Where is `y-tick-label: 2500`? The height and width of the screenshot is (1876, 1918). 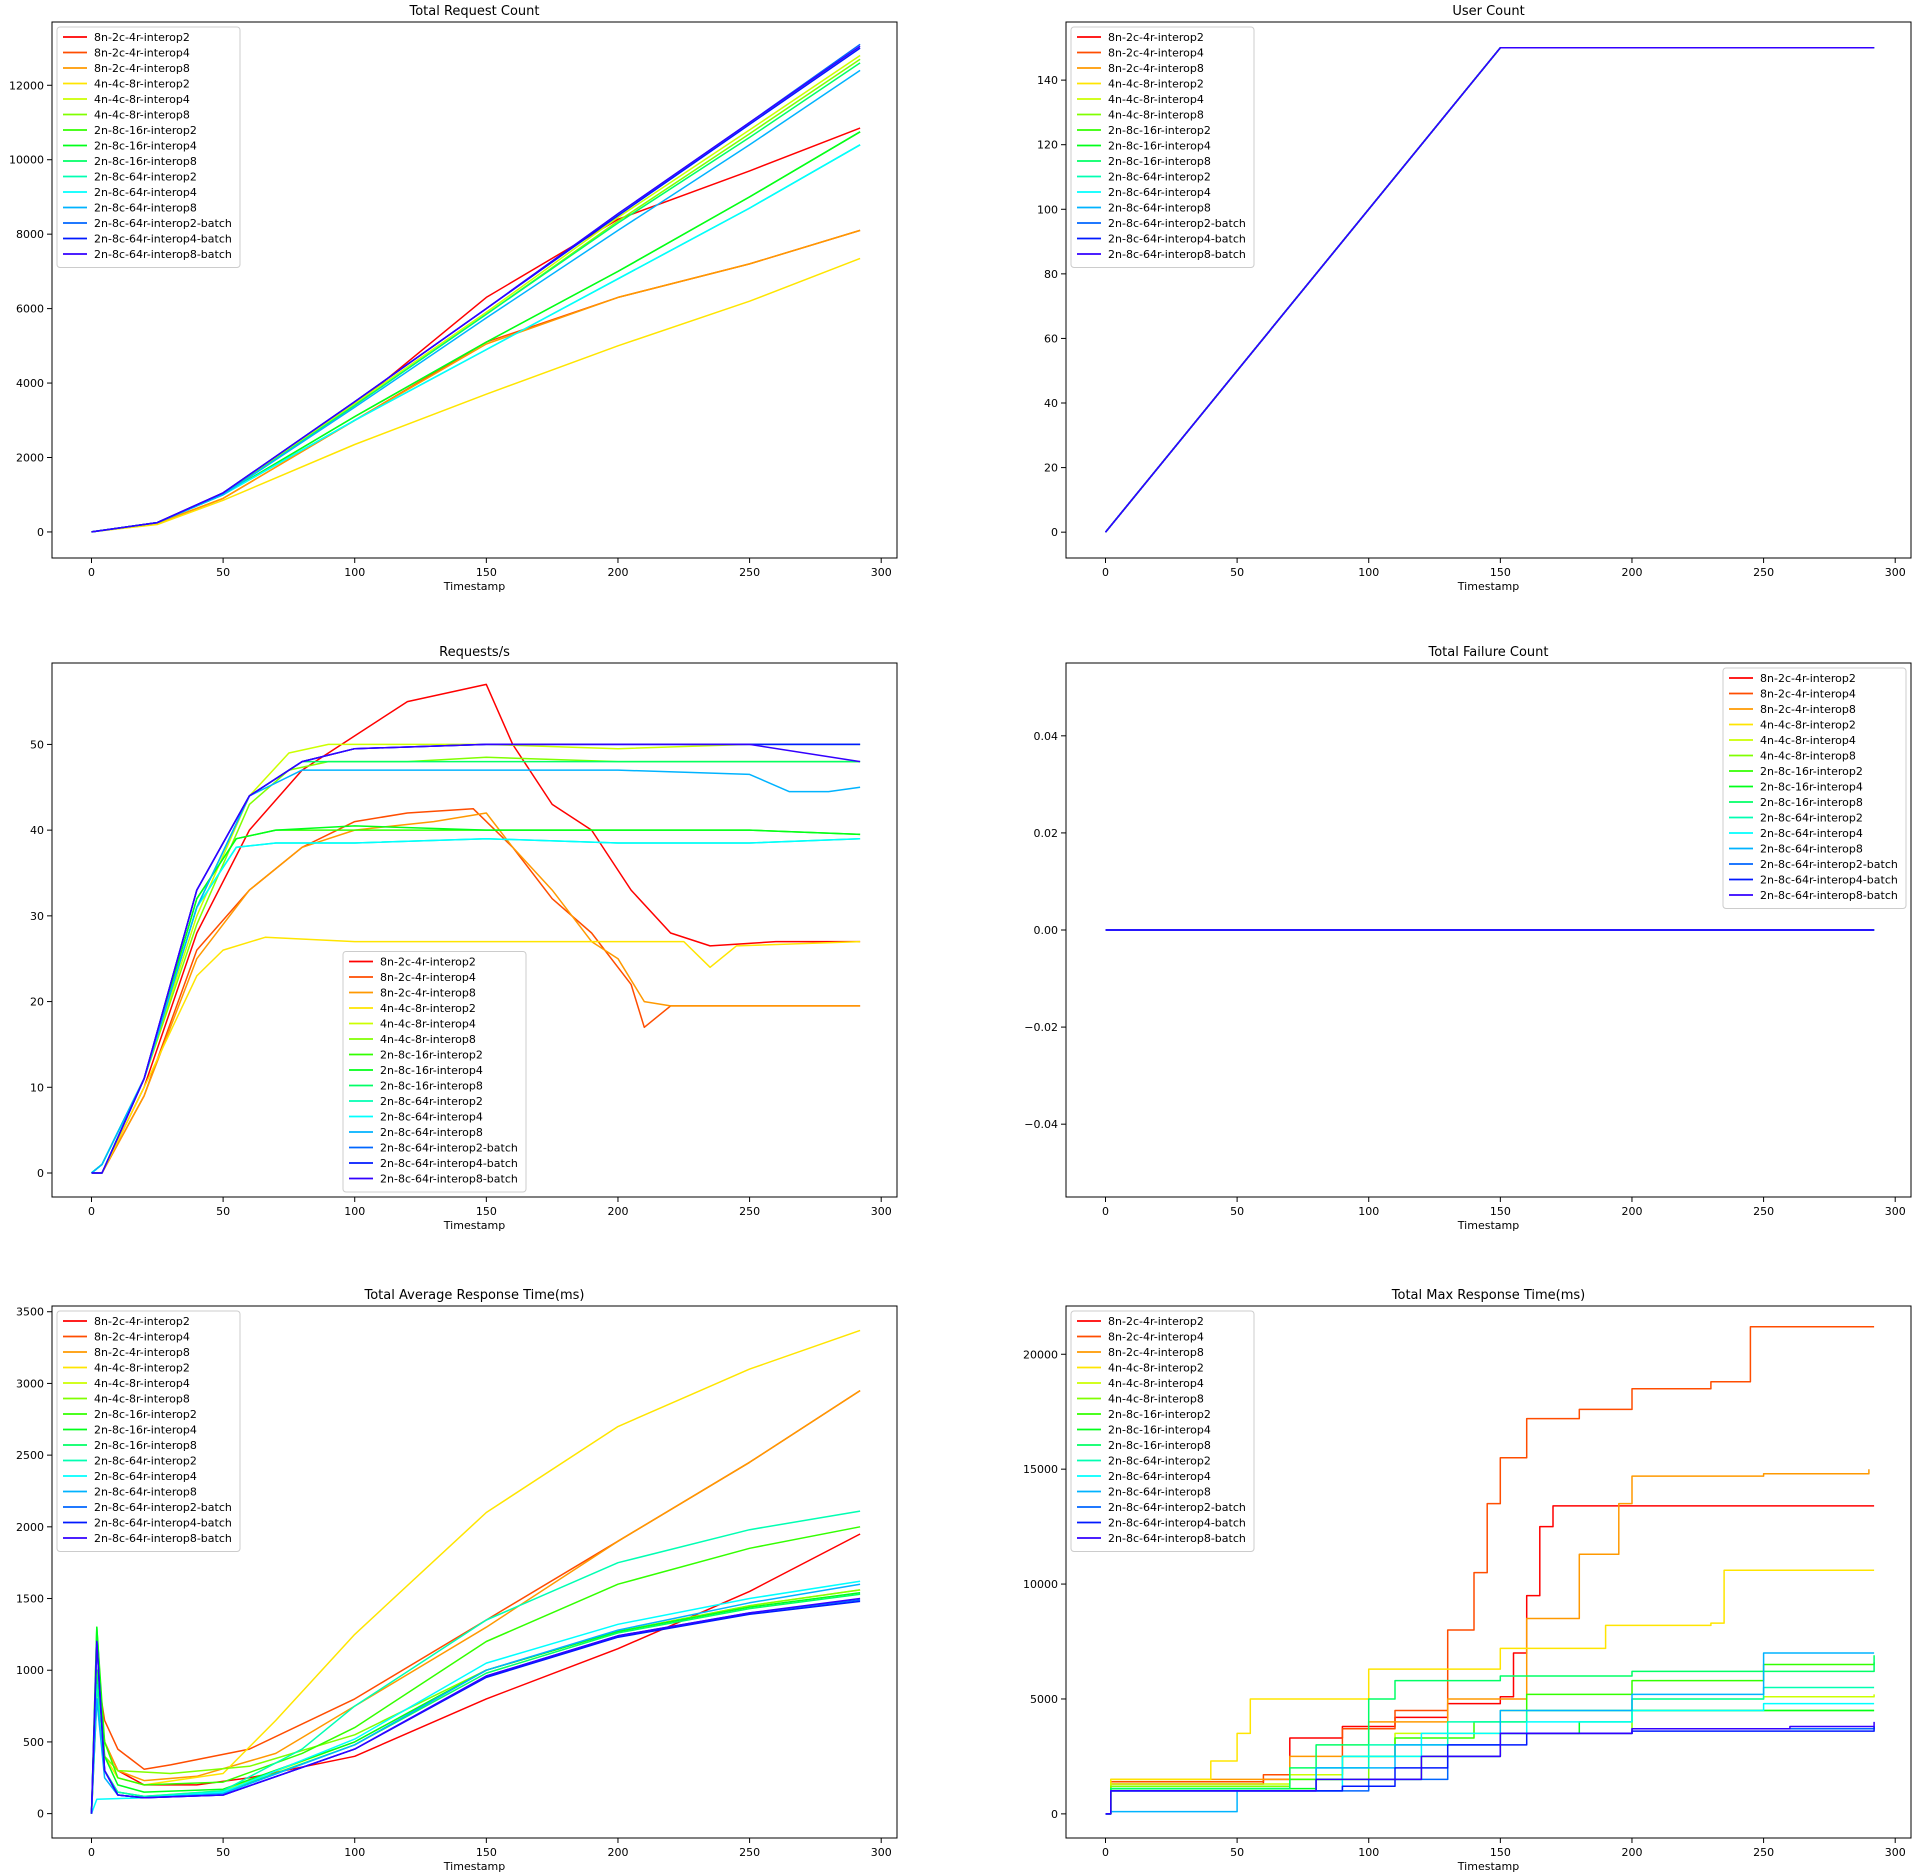
y-tick-label: 2500 is located at coordinates (30, 1455).